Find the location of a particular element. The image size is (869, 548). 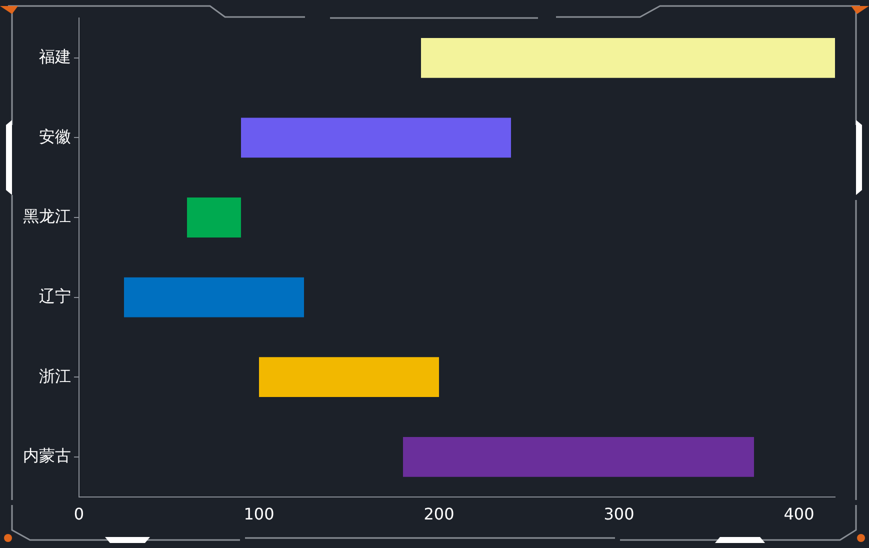

x-tick-label: 100 is located at coordinates (259, 514).